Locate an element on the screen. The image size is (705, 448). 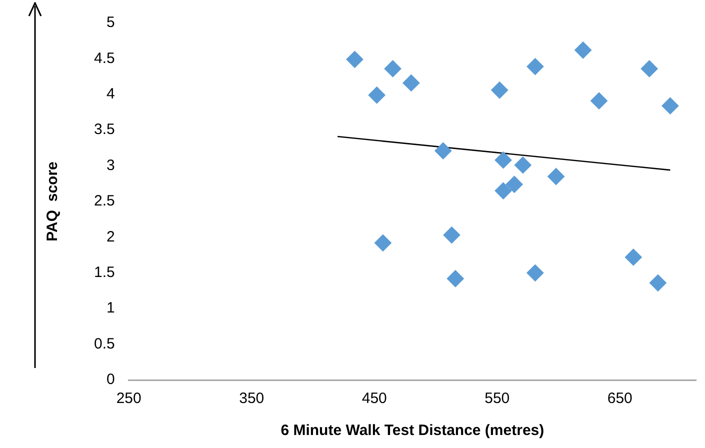
y-tick-label: 4 is located at coordinates (110, 94).